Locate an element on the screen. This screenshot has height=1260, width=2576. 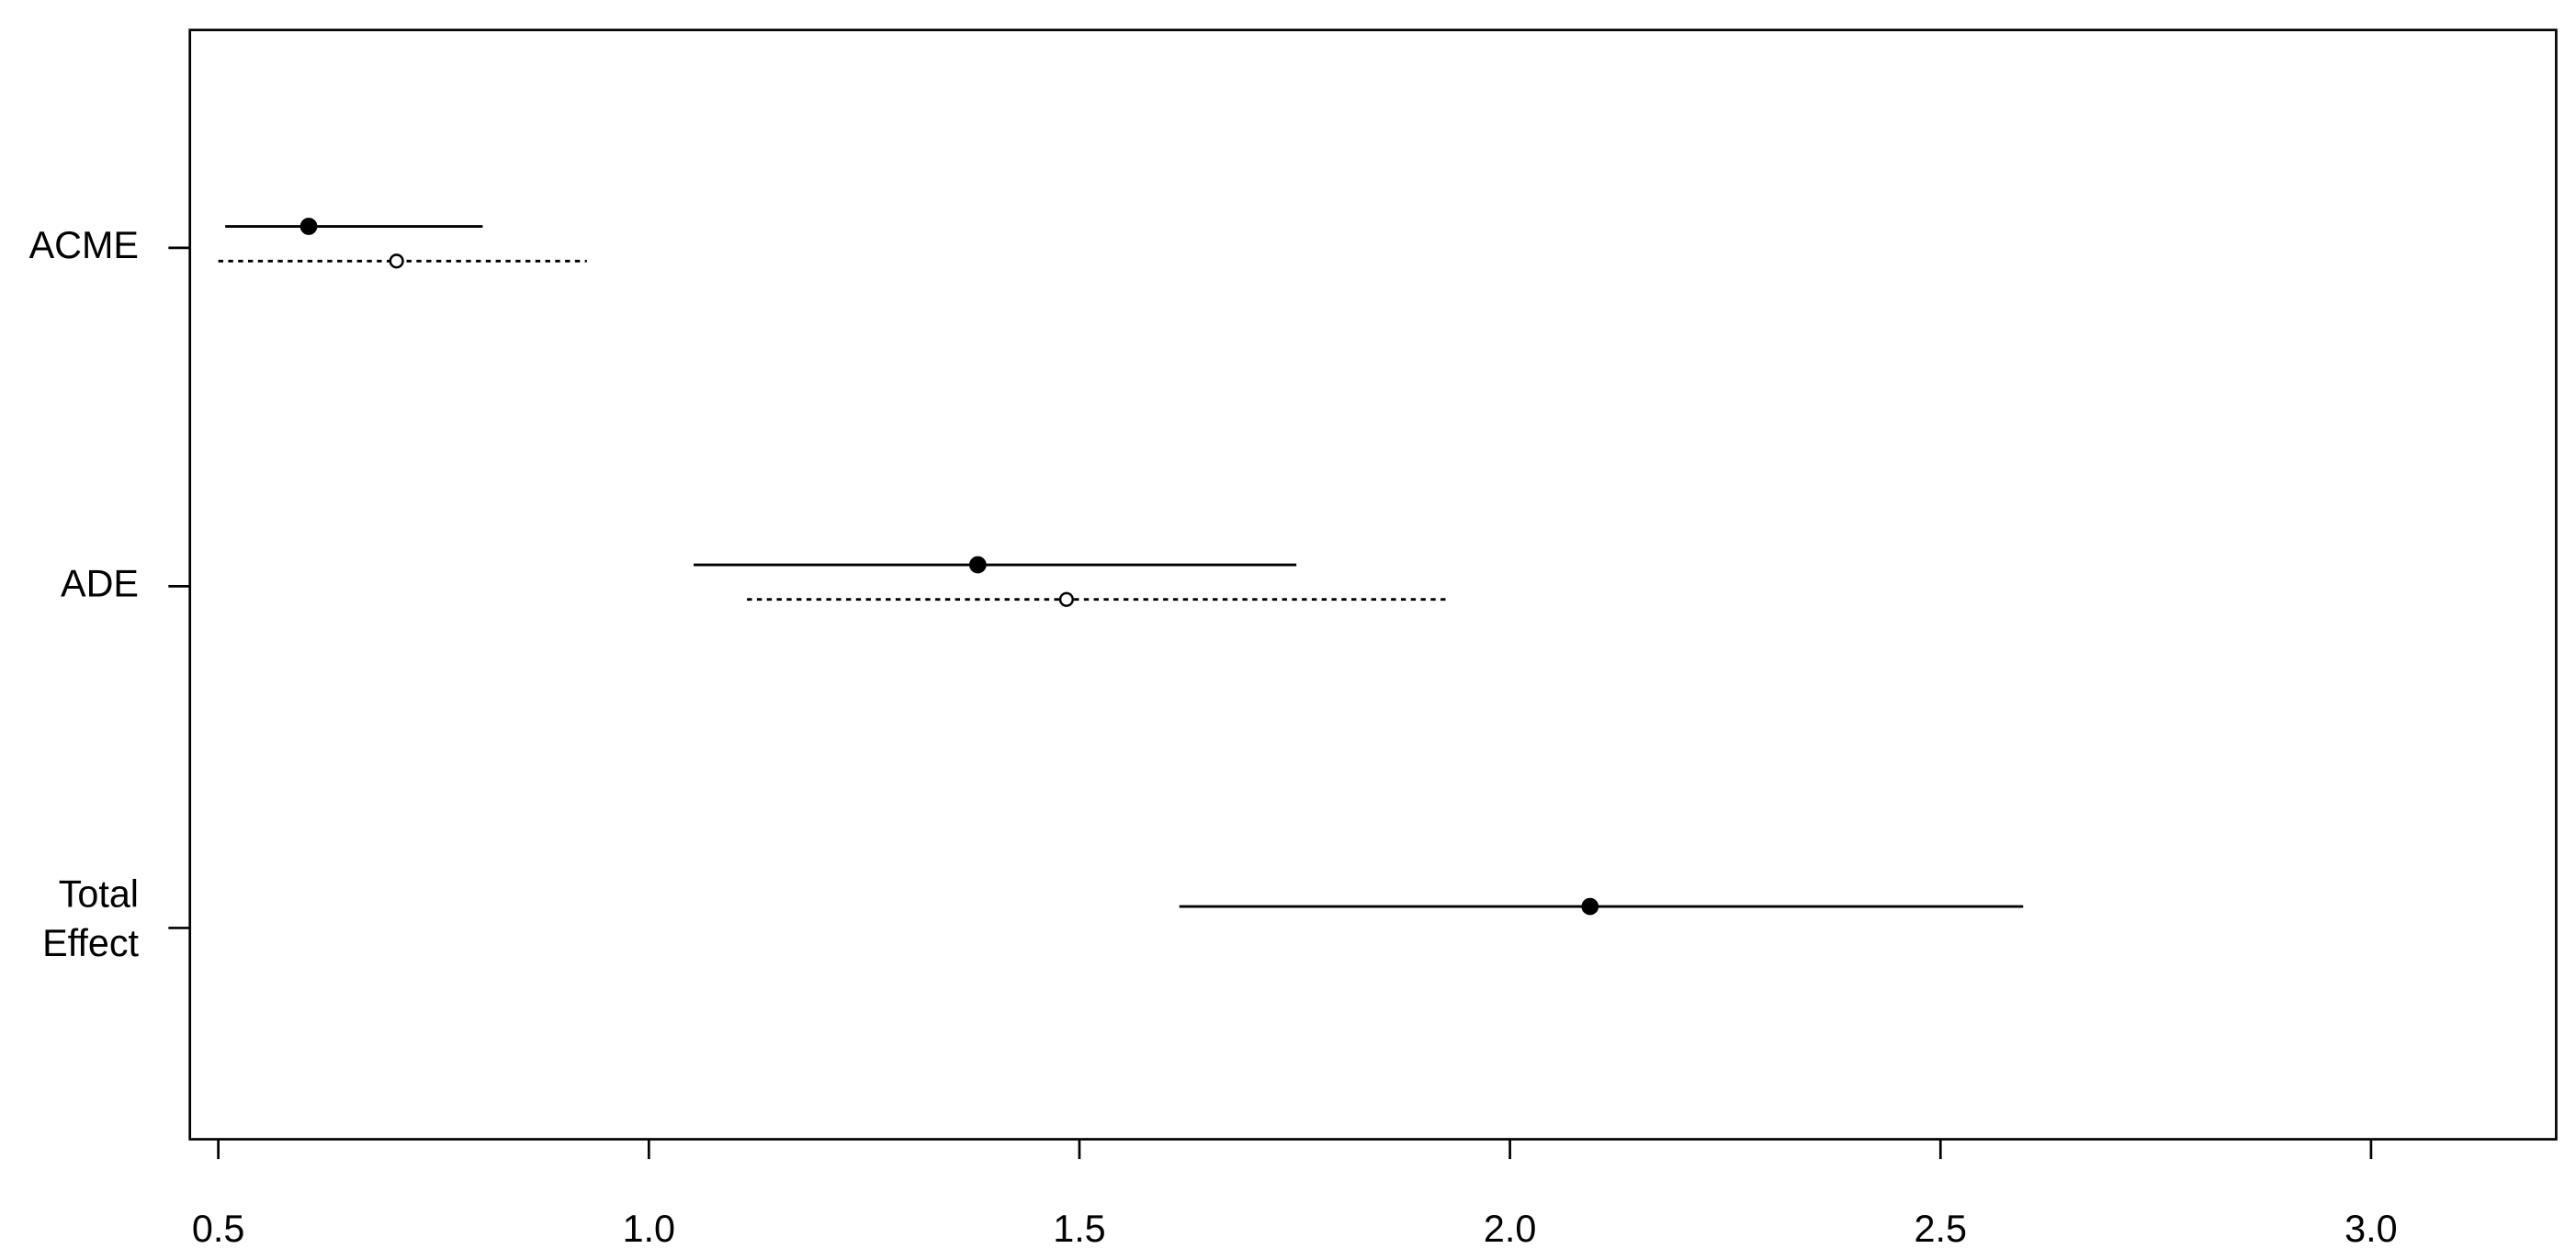
x-tick-label: 3.0 is located at coordinates (2370, 1229).